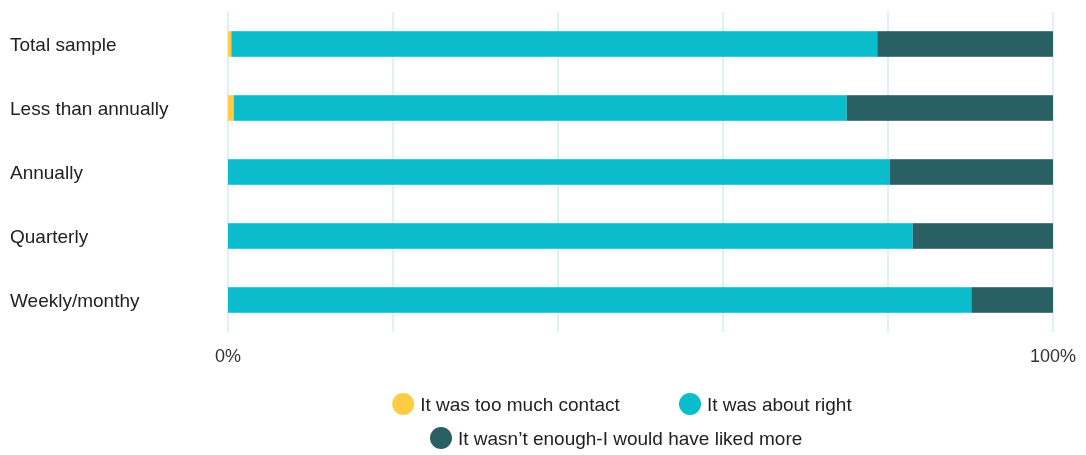  Describe the element at coordinates (89, 108) in the screenshot. I see `y-tick-label: Less than annually` at that location.